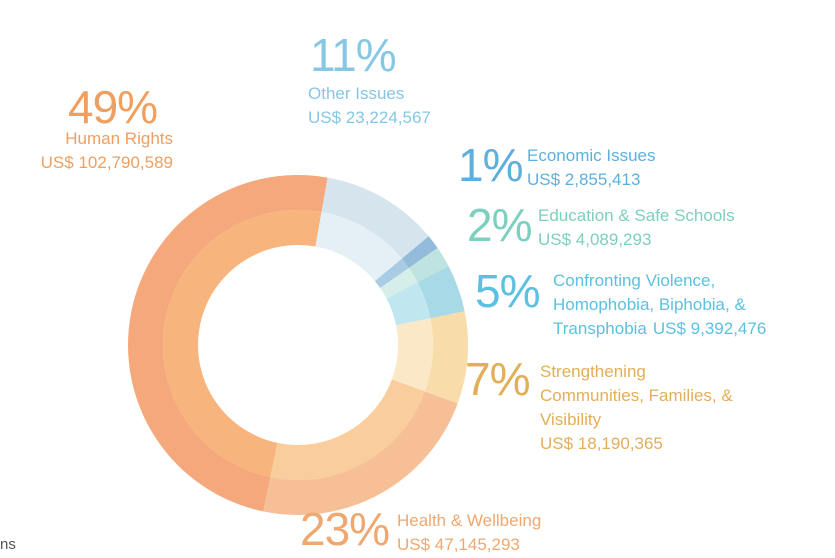  What do you see at coordinates (497, 379) in the screenshot?
I see `percent-label: 7%` at bounding box center [497, 379].